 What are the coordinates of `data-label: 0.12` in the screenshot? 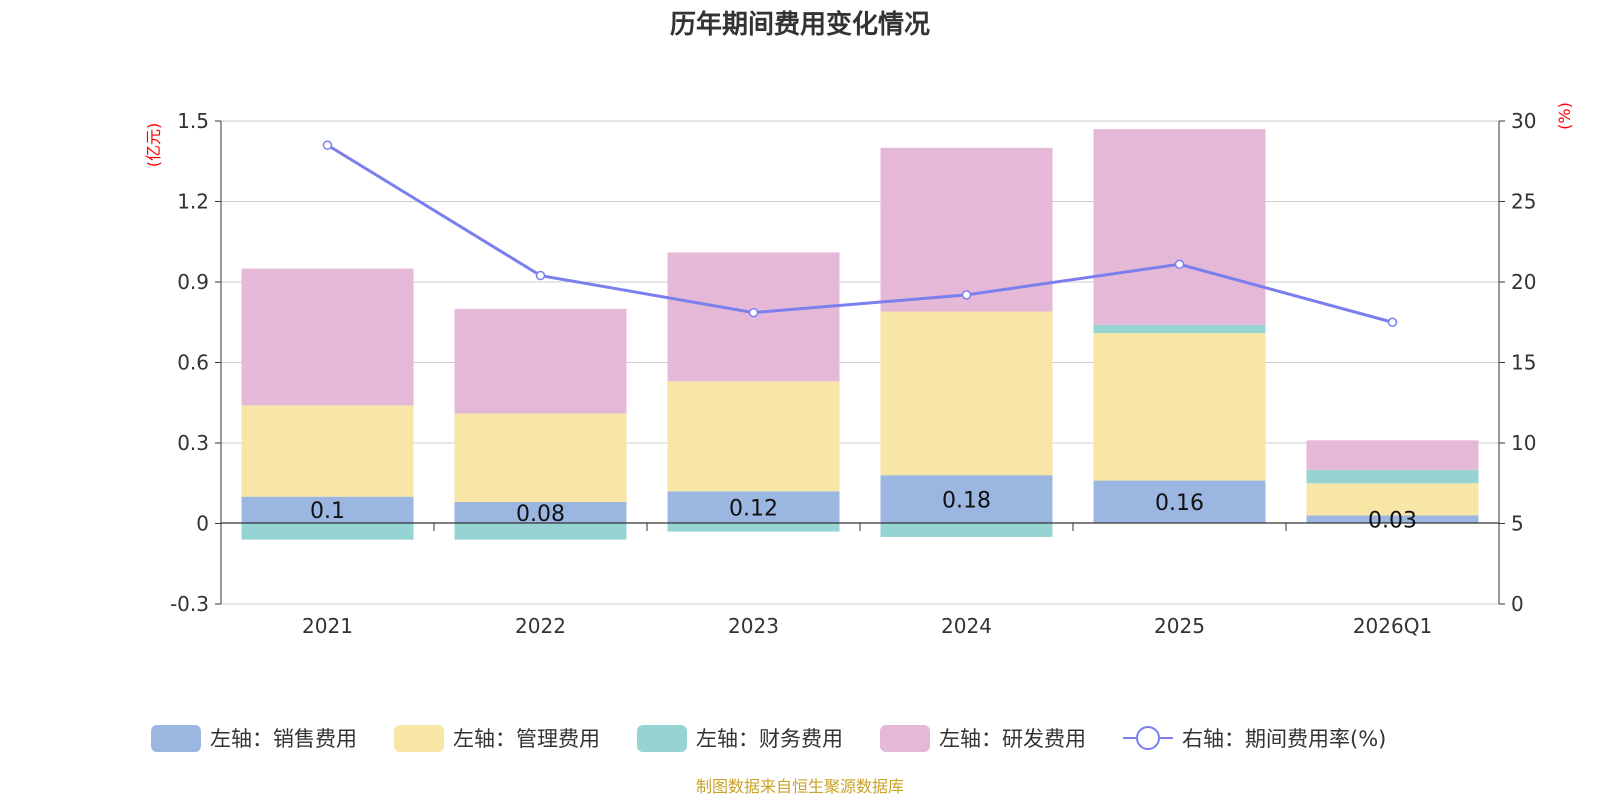 It's located at (753, 508).